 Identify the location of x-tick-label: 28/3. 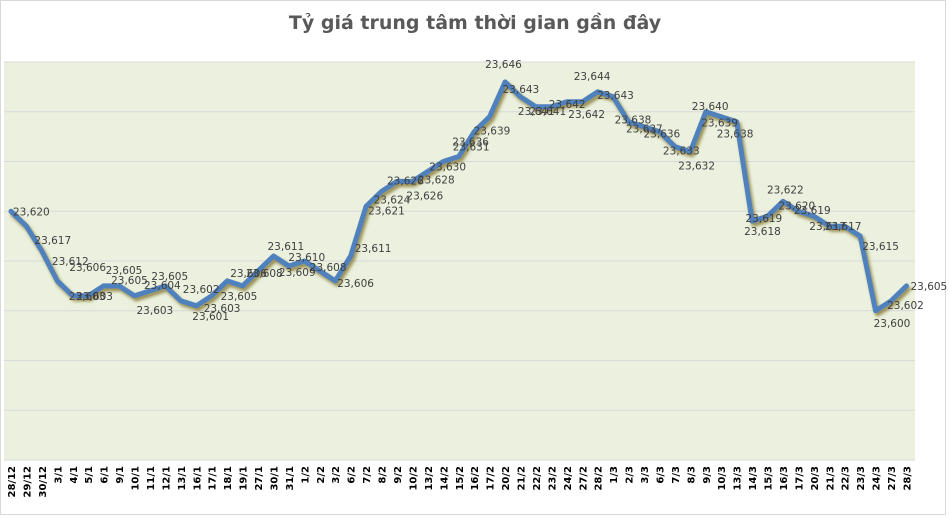
(908, 478).